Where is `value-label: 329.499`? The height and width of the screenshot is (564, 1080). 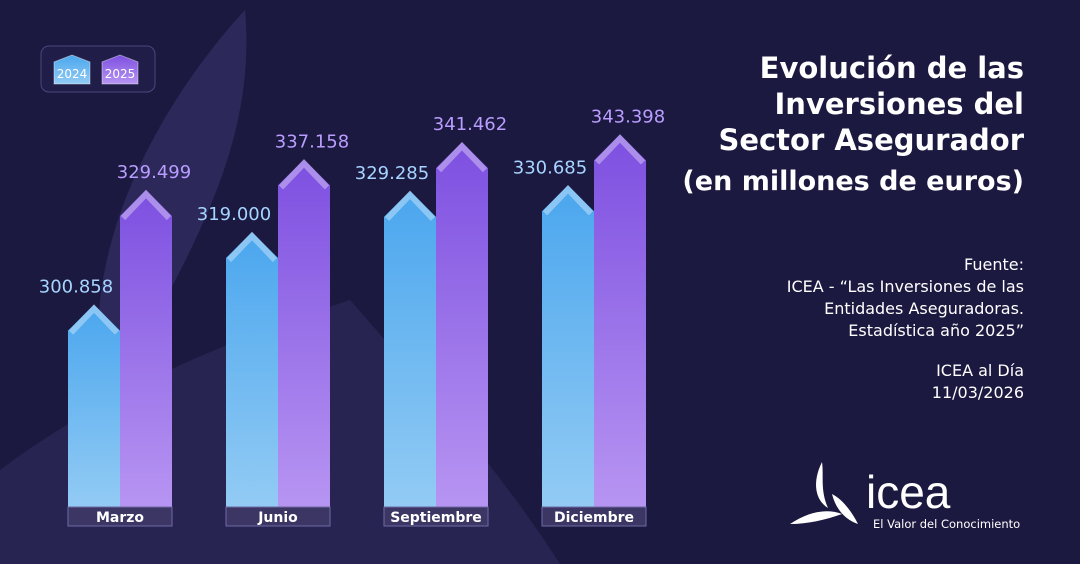
value-label: 329.499 is located at coordinates (154, 172).